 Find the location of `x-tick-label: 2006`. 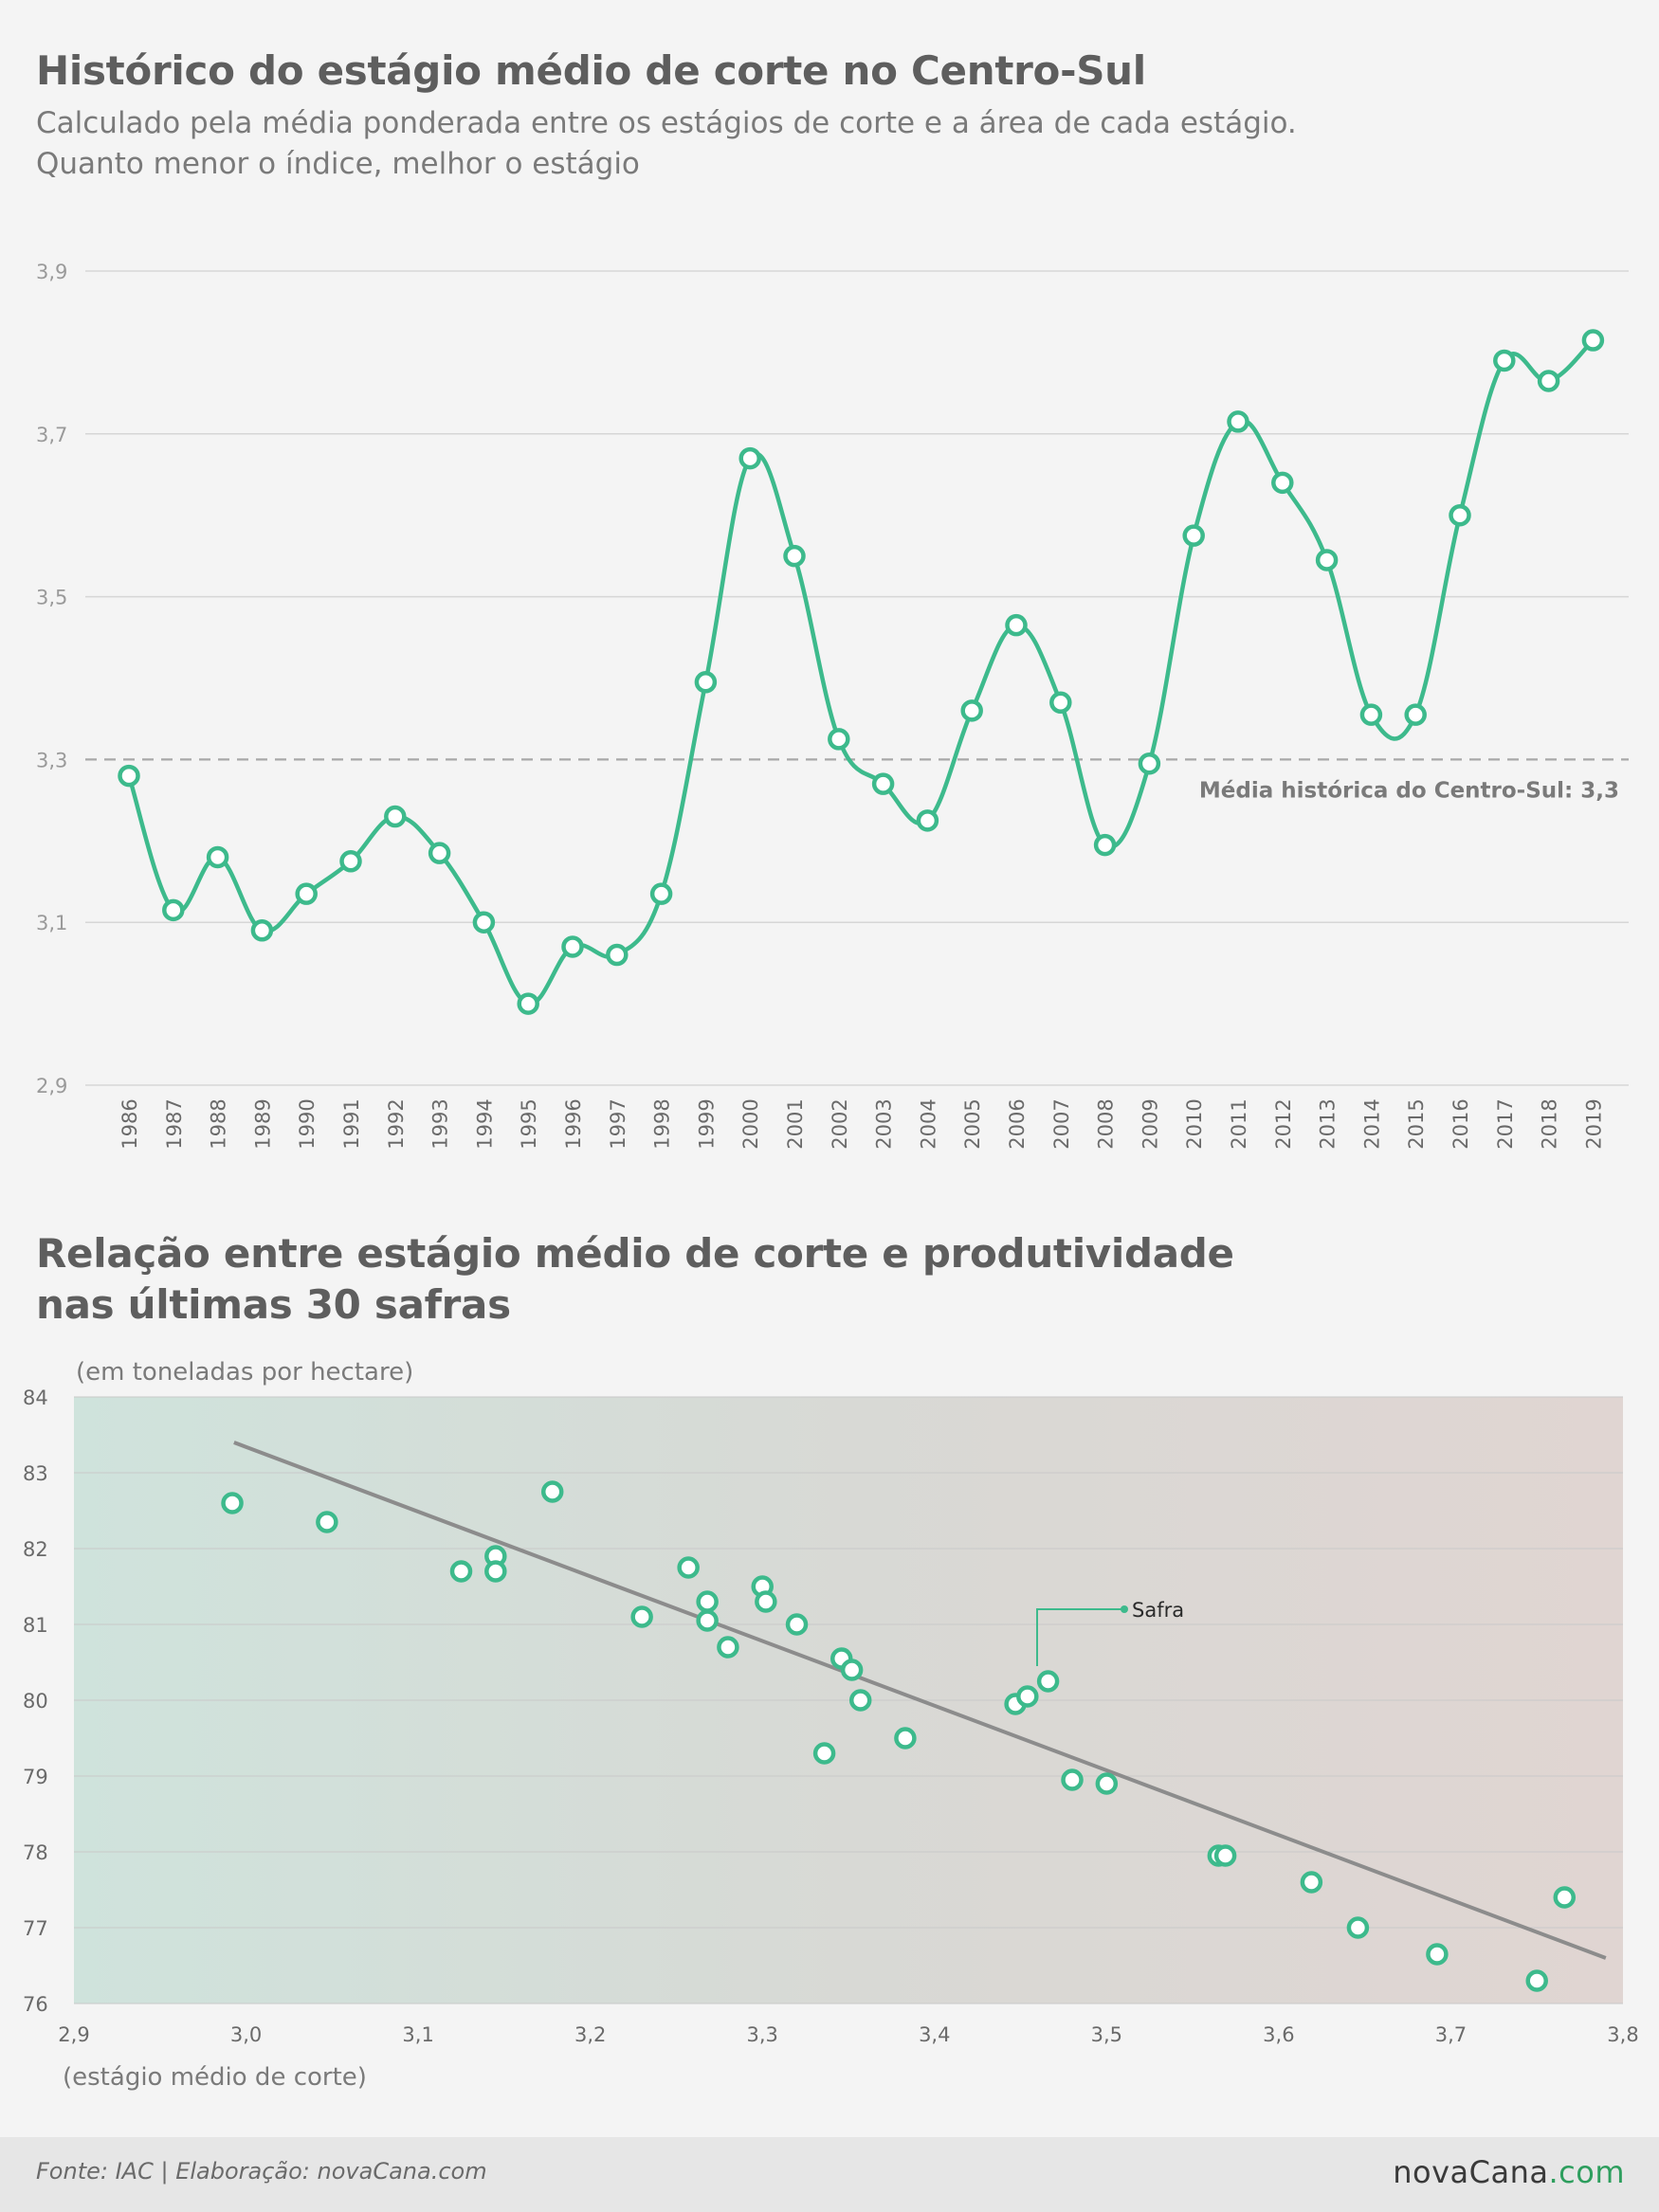

x-tick-label: 2006 is located at coordinates (1017, 1123).